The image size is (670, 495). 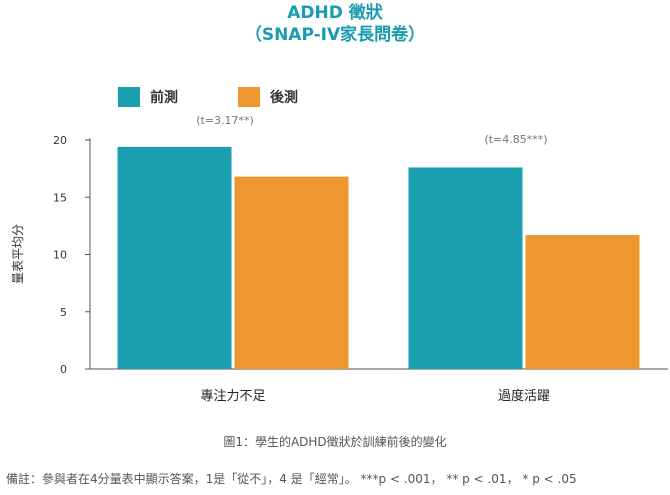 I want to click on legend-label-posttest: 後測, so click(x=284, y=98).